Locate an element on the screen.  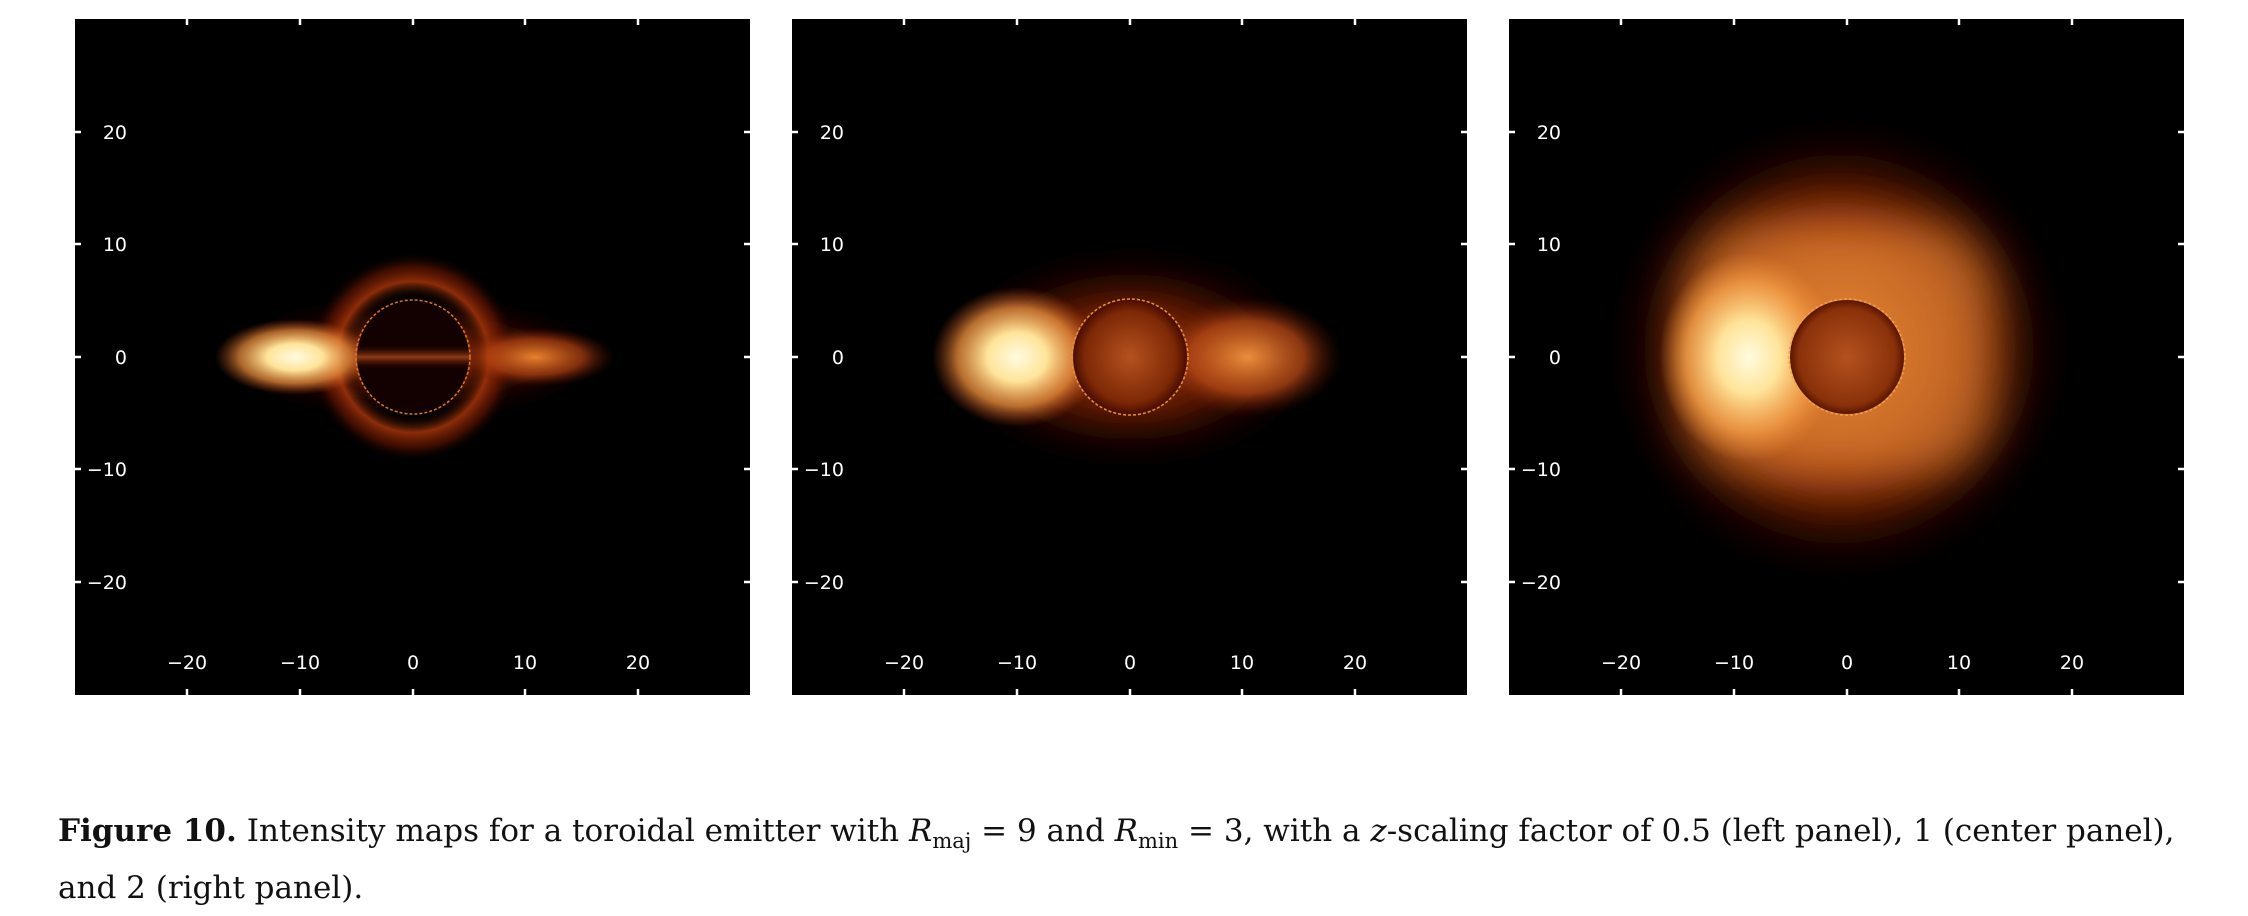
r-major-subscript: maj is located at coordinates (952, 841).